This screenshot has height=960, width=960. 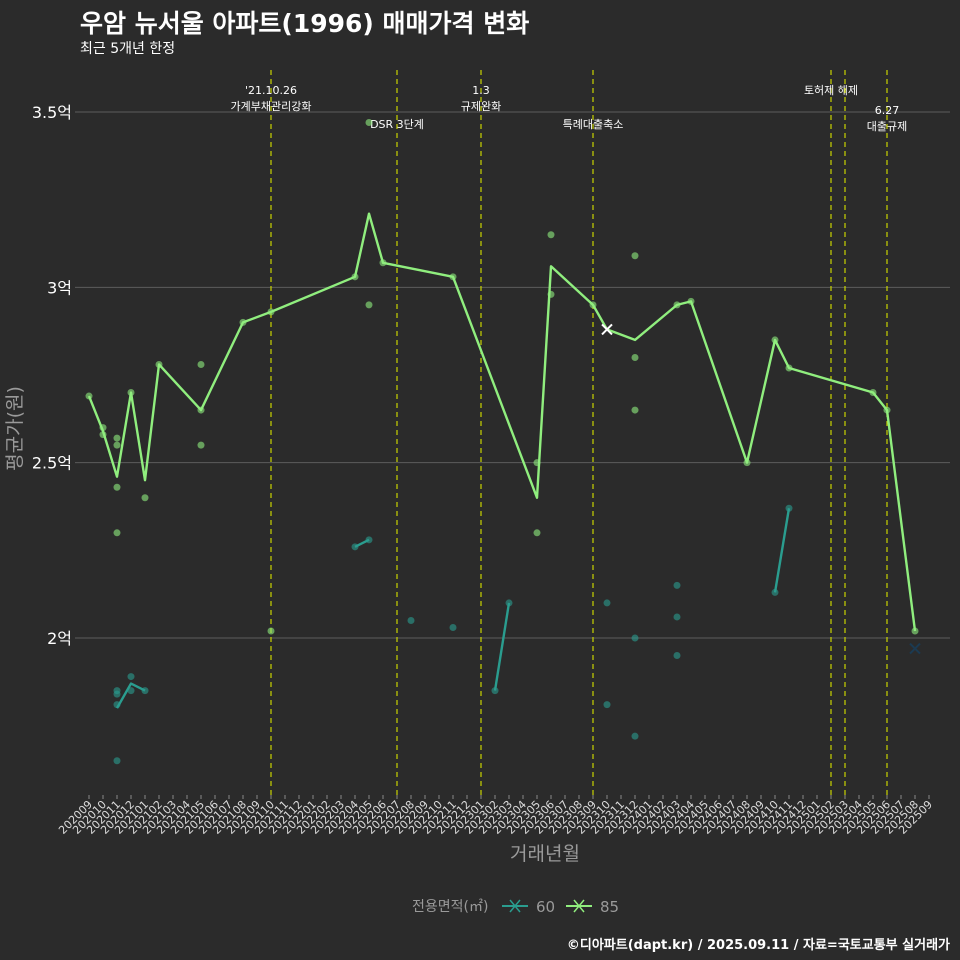 I want to click on event-annotation: 가계부채관리강화, so click(x=271, y=106).